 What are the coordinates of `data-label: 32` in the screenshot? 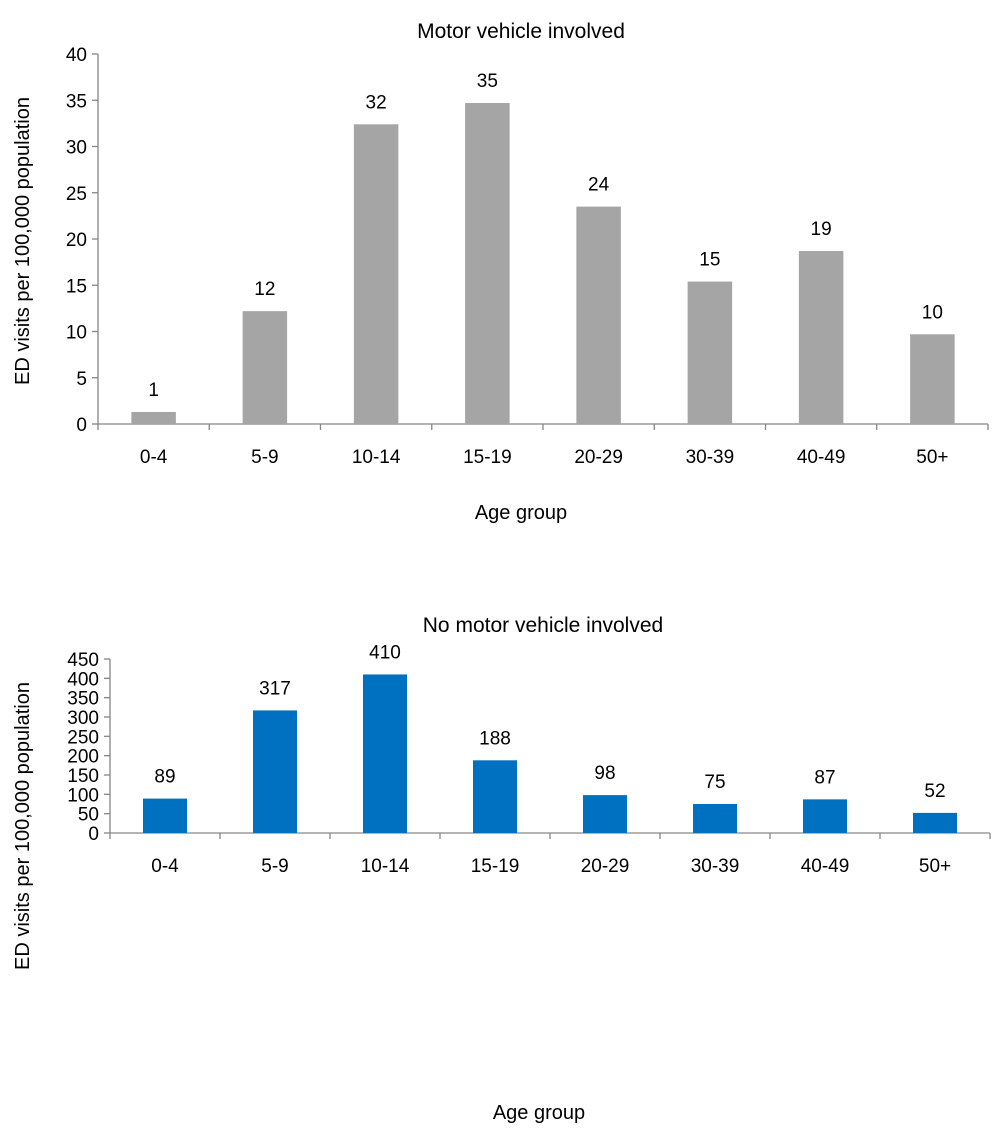 It's located at (376, 102).